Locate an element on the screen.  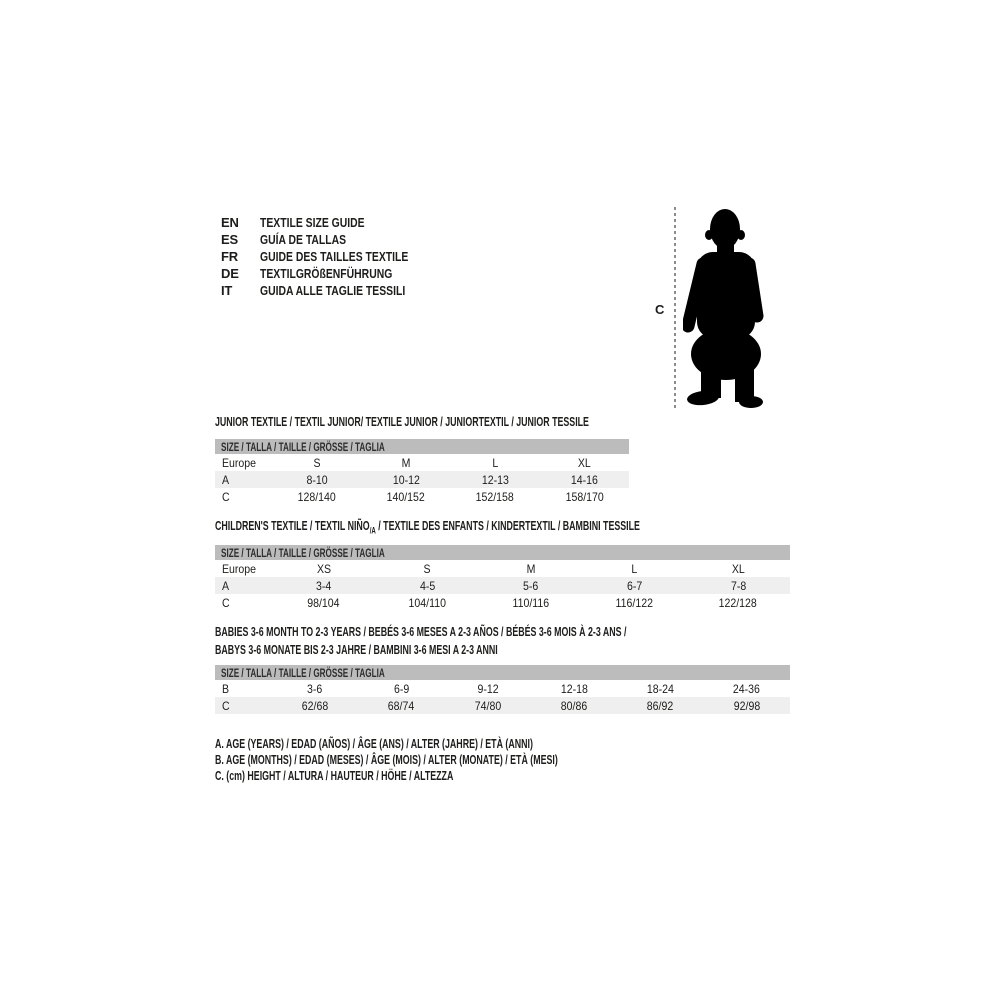
table-cell: 104/110 is located at coordinates (427, 602).